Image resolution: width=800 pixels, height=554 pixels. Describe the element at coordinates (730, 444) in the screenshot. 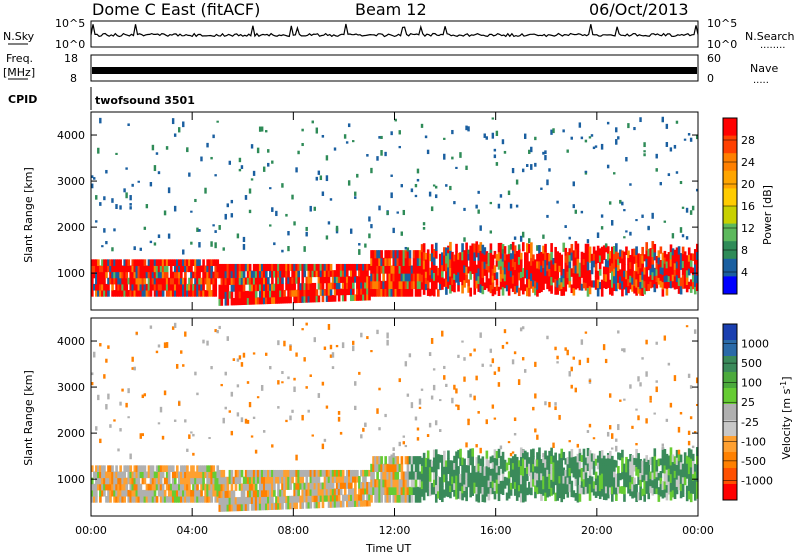

I see `colorbar-segment` at that location.